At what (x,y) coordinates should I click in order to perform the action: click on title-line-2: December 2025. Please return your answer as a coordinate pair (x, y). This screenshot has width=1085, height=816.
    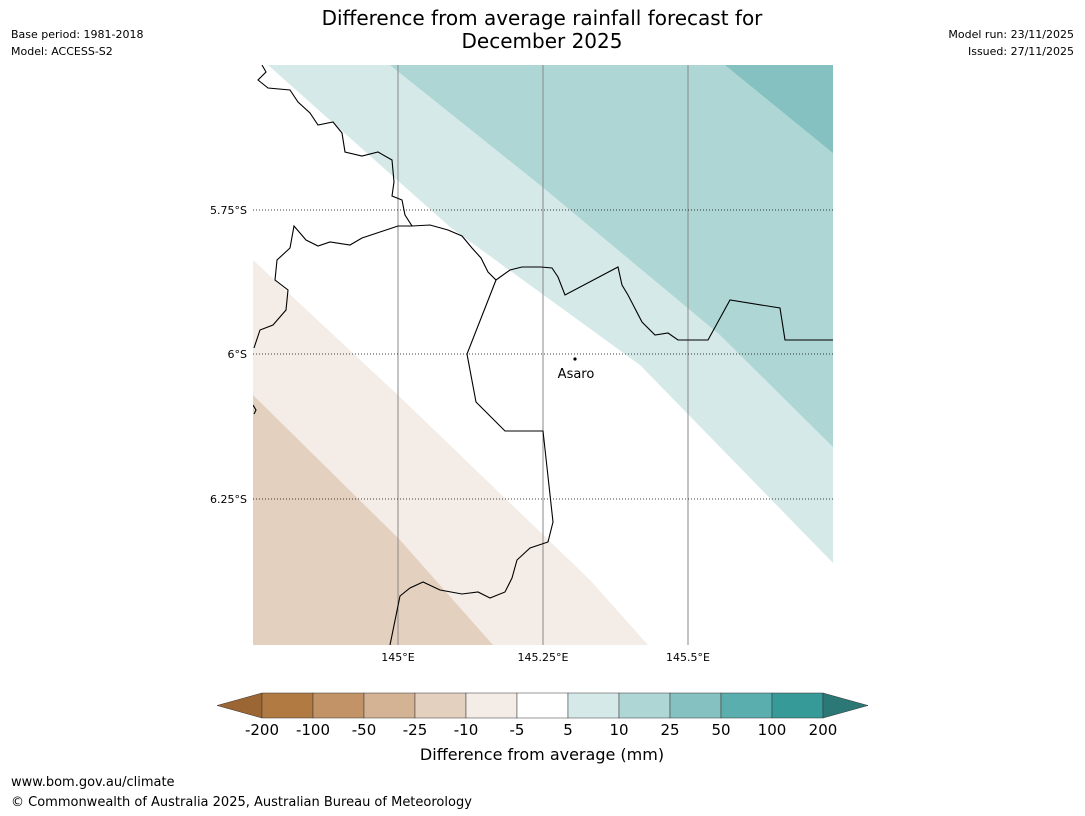
    Looking at the image, I should click on (542, 41).